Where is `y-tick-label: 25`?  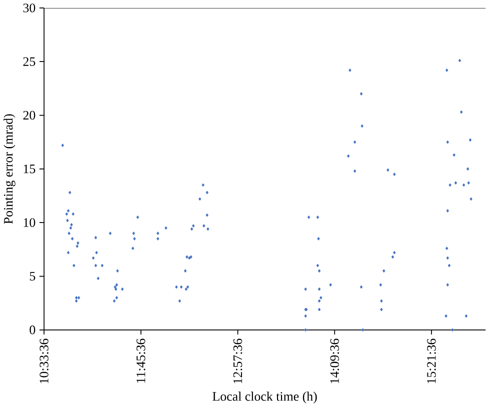
y-tick-label: 25 is located at coordinates (29, 61).